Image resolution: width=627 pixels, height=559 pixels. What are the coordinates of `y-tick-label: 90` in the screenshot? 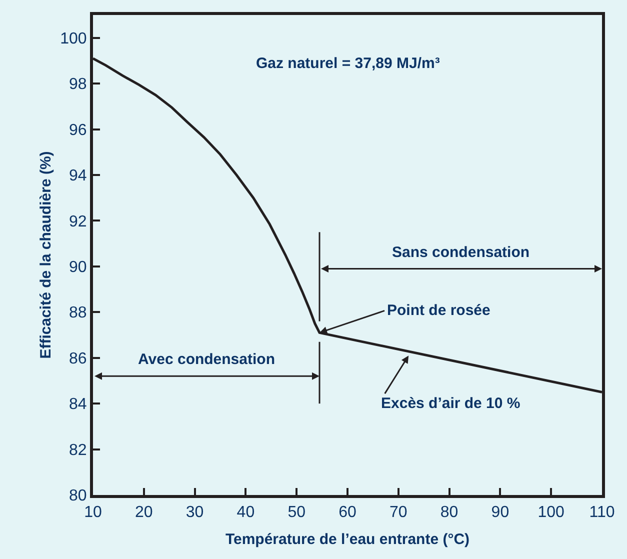 It's located at (78, 267).